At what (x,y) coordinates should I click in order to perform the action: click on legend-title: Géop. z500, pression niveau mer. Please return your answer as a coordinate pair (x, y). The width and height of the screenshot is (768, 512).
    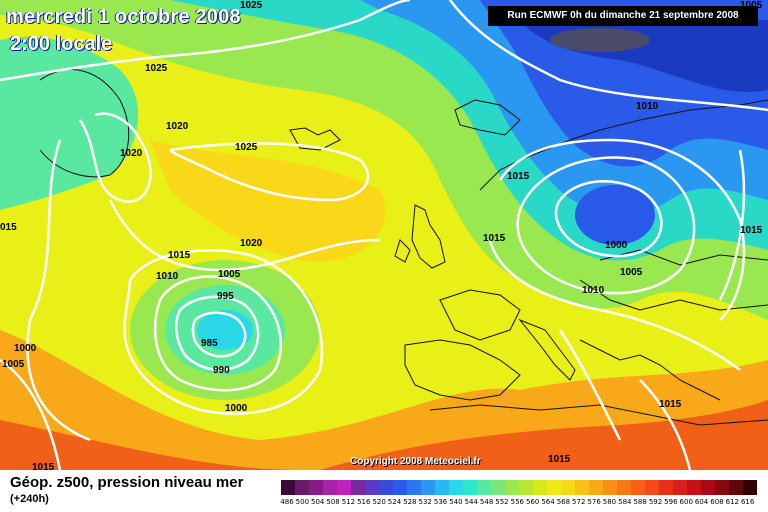
    Looking at the image, I should click on (127, 482).